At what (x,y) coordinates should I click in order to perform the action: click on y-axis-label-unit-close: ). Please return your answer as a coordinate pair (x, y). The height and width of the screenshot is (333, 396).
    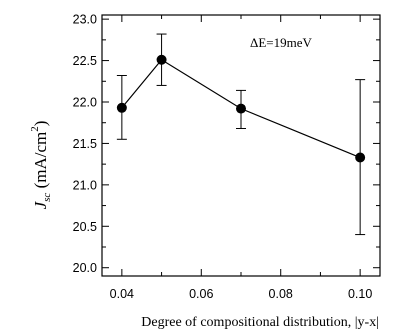
    Looking at the image, I should click on (40, 124).